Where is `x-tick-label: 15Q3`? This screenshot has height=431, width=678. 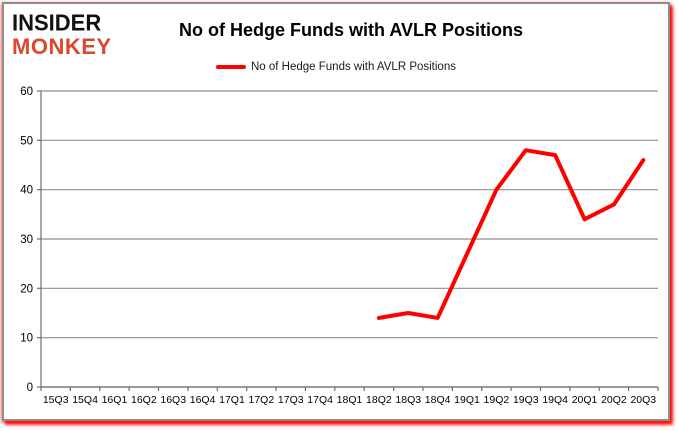
x-tick-label: 15Q3 is located at coordinates (56, 400).